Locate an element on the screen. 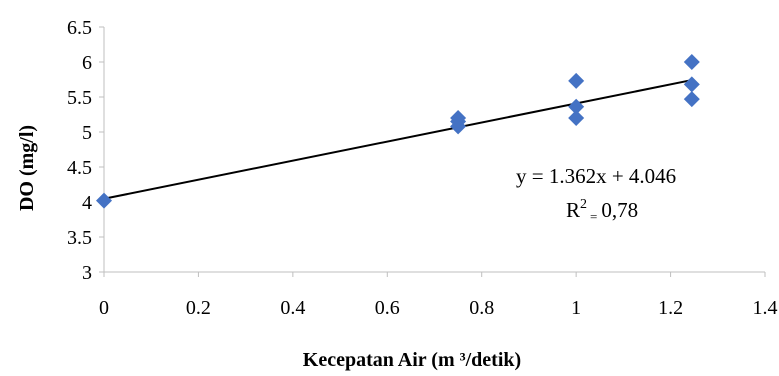 Image resolution: width=779 pixels, height=376 pixels. x-tick-label: 0.4 is located at coordinates (292, 308).